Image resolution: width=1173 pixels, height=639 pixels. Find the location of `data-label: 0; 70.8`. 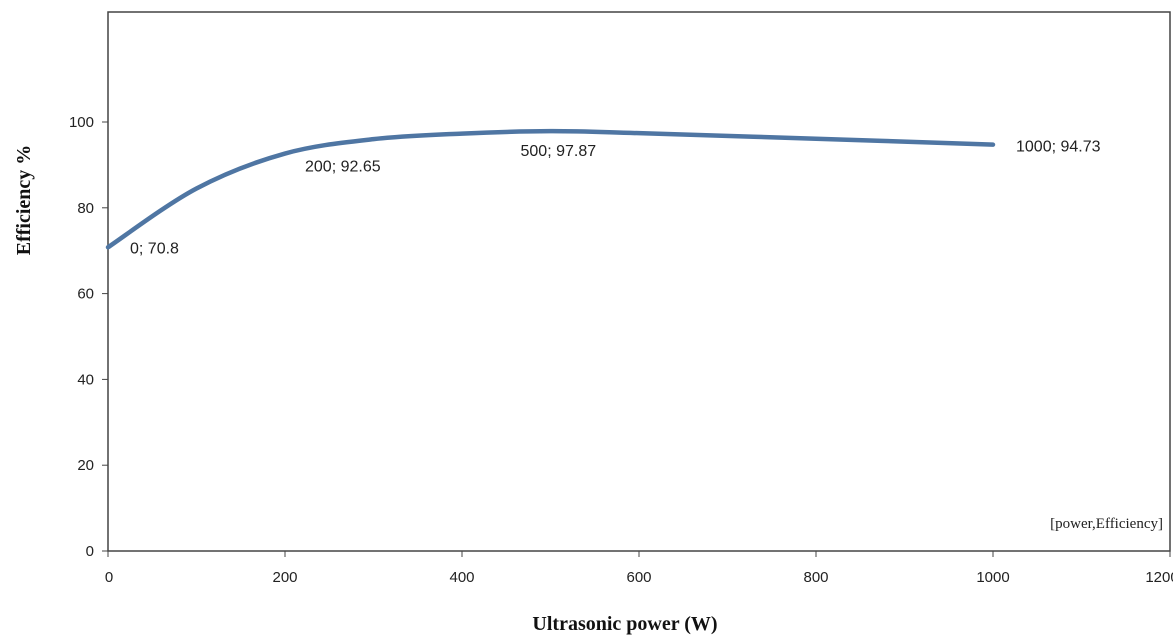

data-label: 0; 70.8 is located at coordinates (154, 248).